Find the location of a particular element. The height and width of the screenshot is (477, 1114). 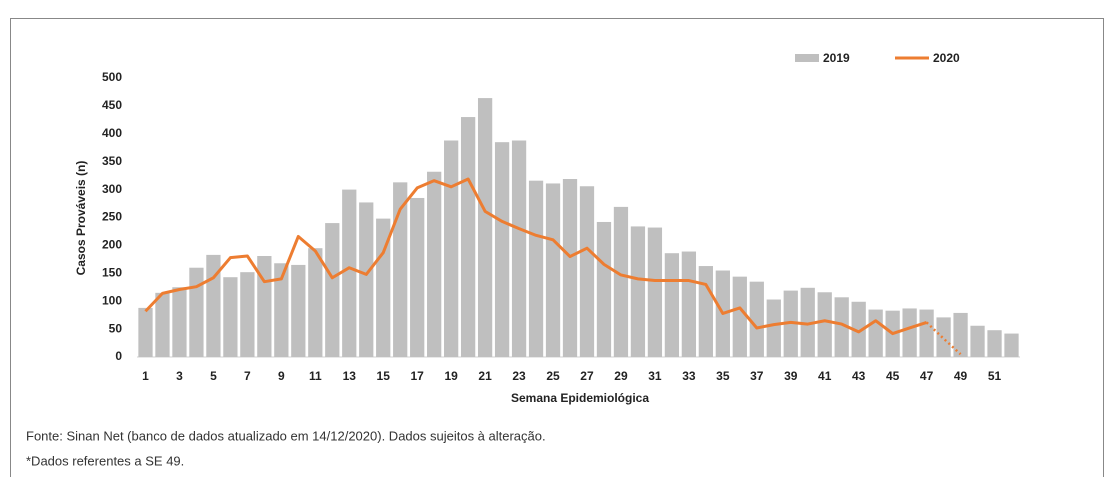

x-tick-label: 35 is located at coordinates (723, 376).